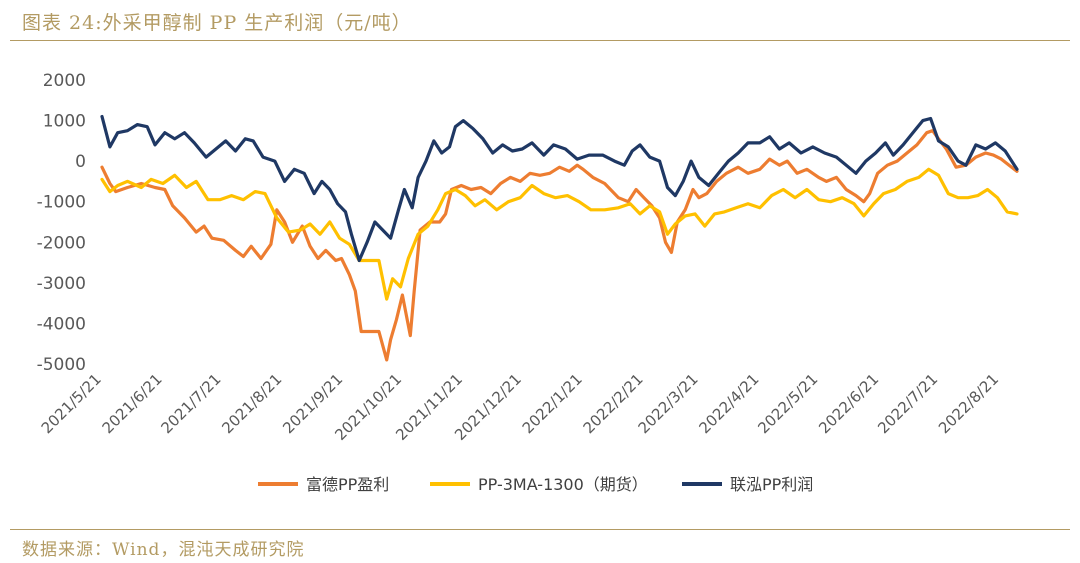 The image size is (1080, 563). What do you see at coordinates (61, 243) in the screenshot?
I see `y-tick-label: -2000` at bounding box center [61, 243].